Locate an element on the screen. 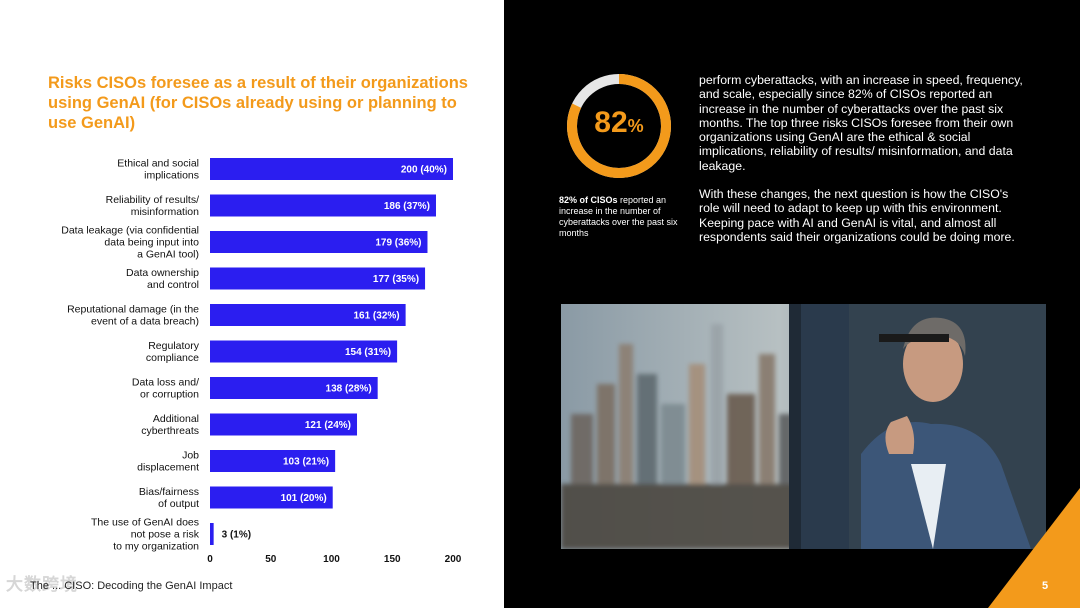  x-tick-label-0: 0 is located at coordinates (210, 559).